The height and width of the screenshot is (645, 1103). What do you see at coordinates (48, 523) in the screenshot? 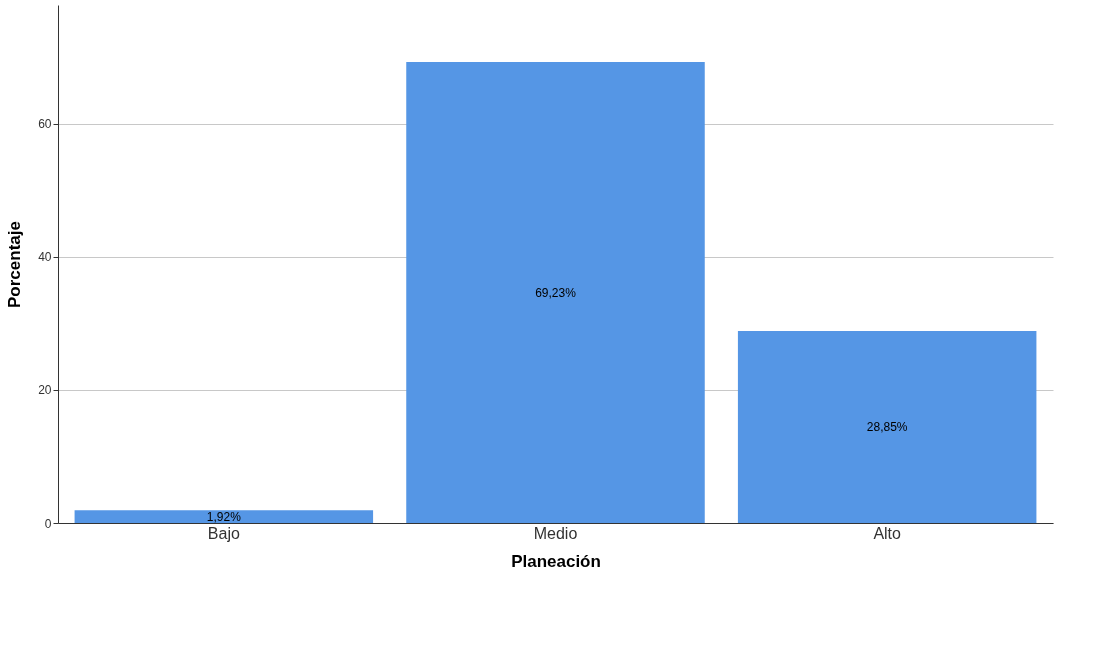
I see `y-tick-label: 0` at bounding box center [48, 523].